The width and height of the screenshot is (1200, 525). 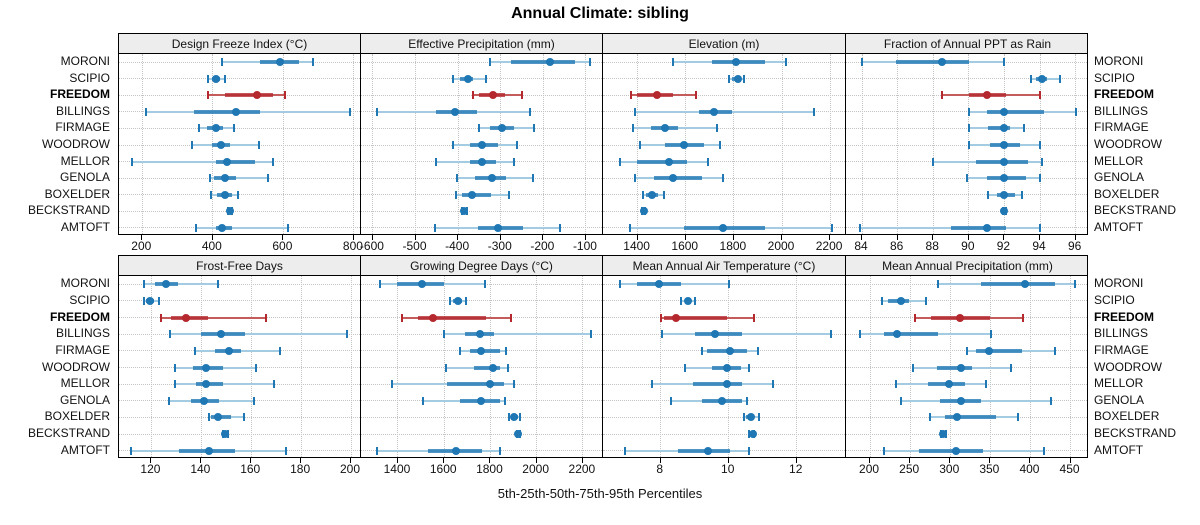 I want to click on axis-tick-label: 140, so click(x=200, y=469).